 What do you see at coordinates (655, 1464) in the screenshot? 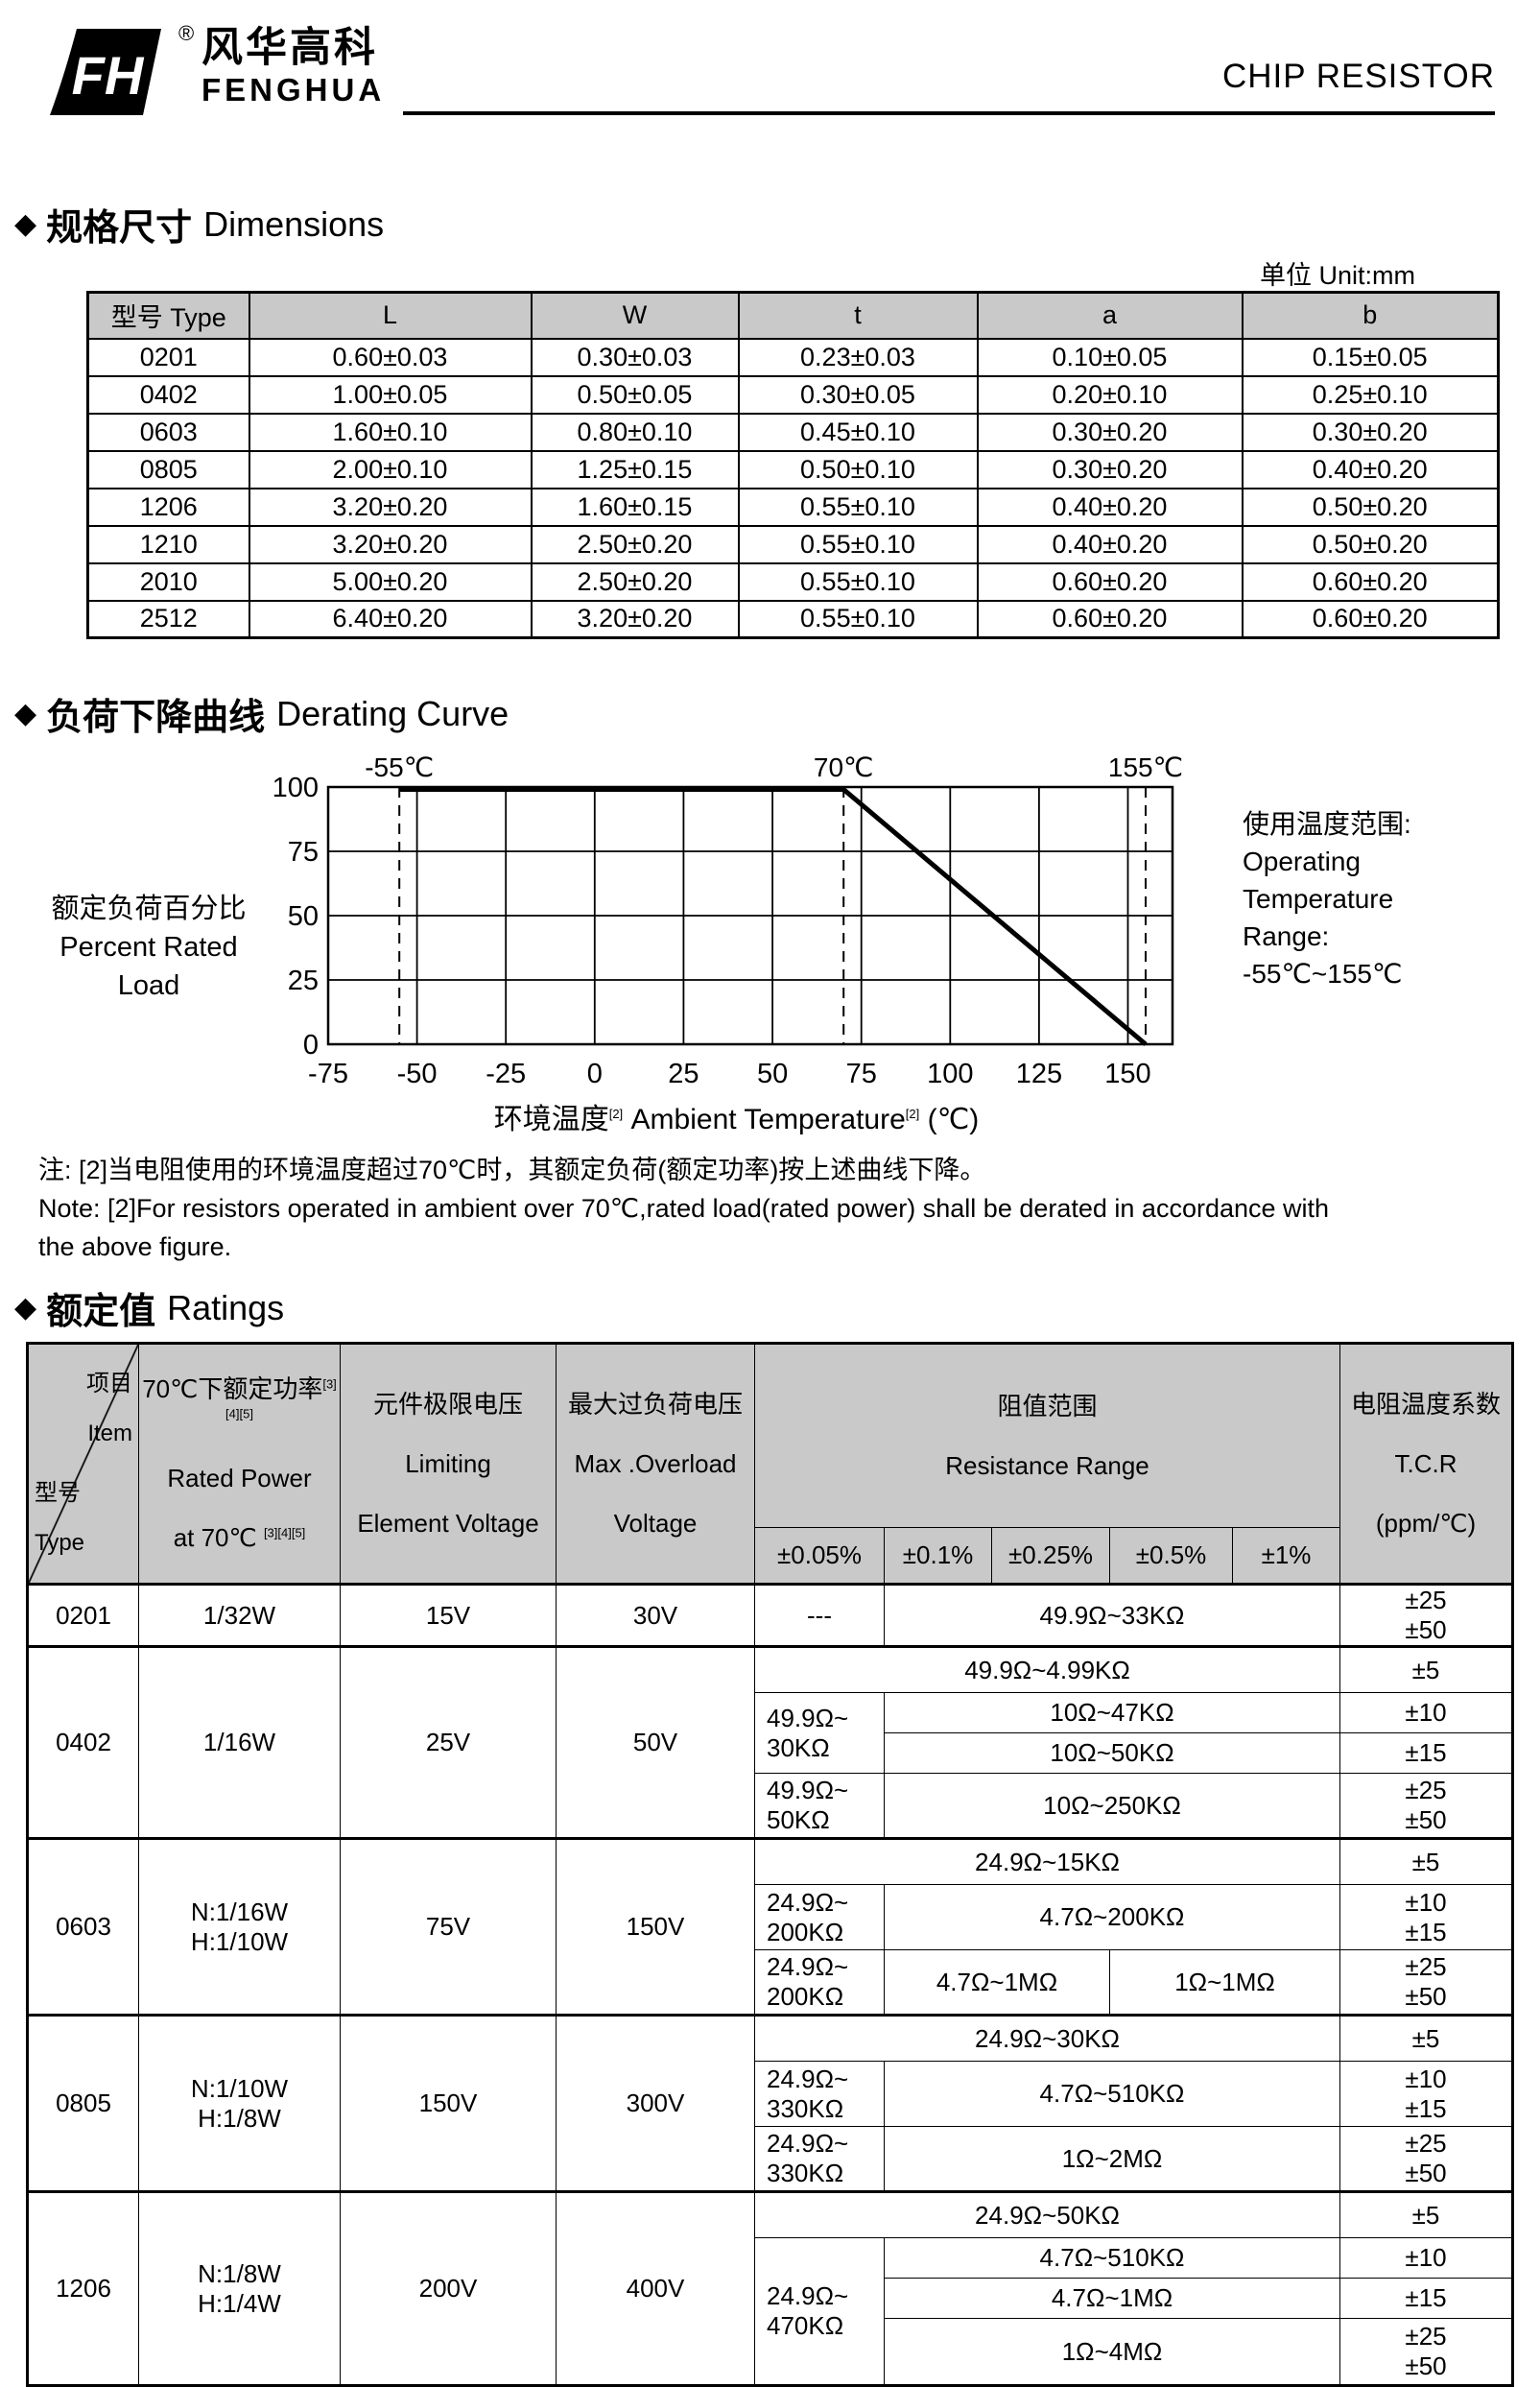
I see `header-overload-voltage: 最大过负荷电压 Max .Overload Voltage` at bounding box center [655, 1464].